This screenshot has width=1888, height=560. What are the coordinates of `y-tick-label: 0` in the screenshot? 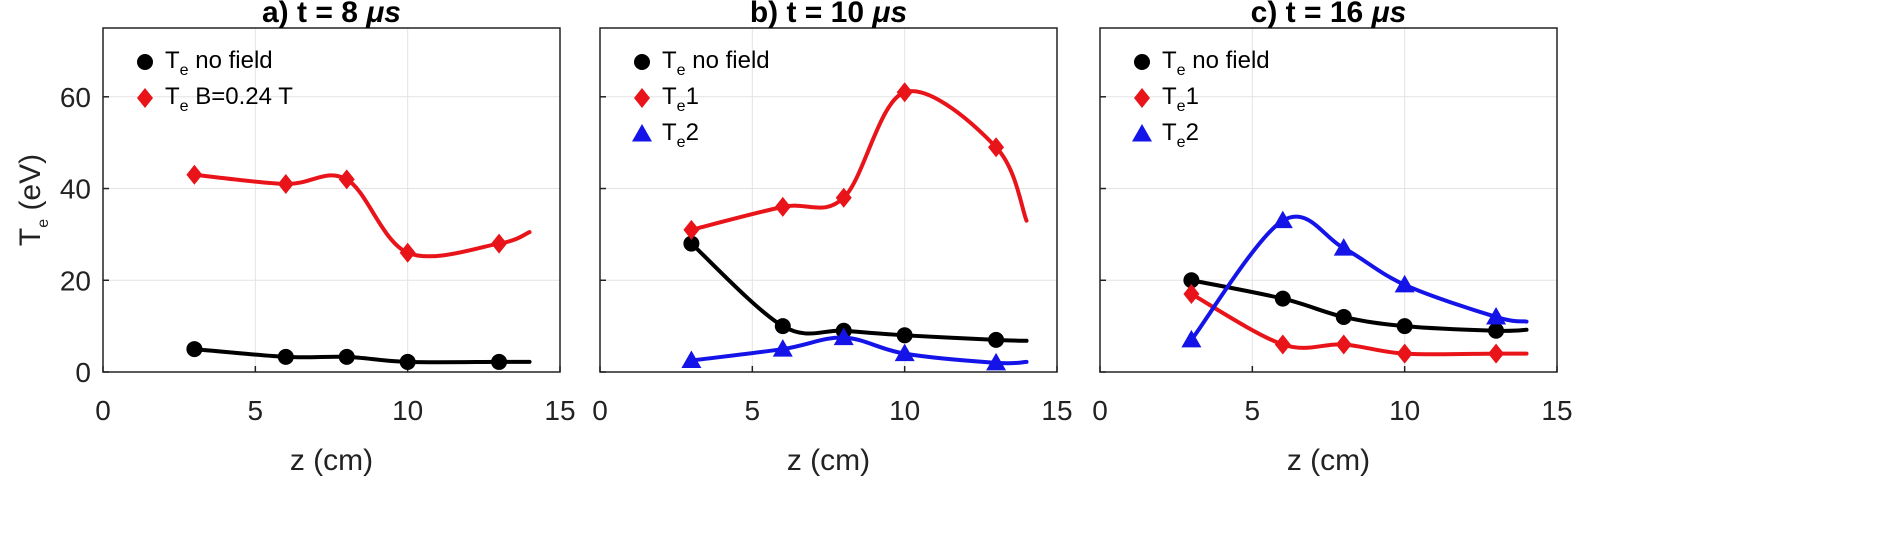 It's located at (83, 372).